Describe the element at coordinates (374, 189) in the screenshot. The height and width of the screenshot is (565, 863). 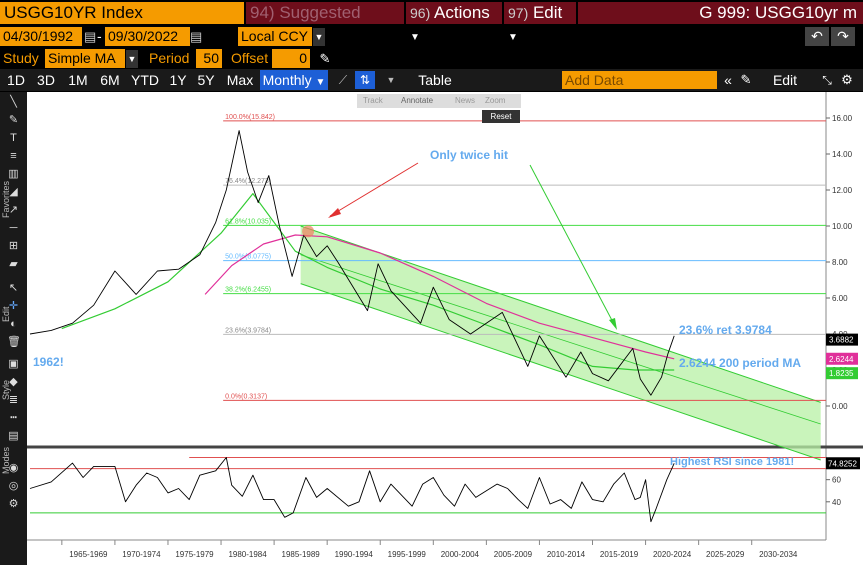
I see `annotation-arrow-red` at that location.